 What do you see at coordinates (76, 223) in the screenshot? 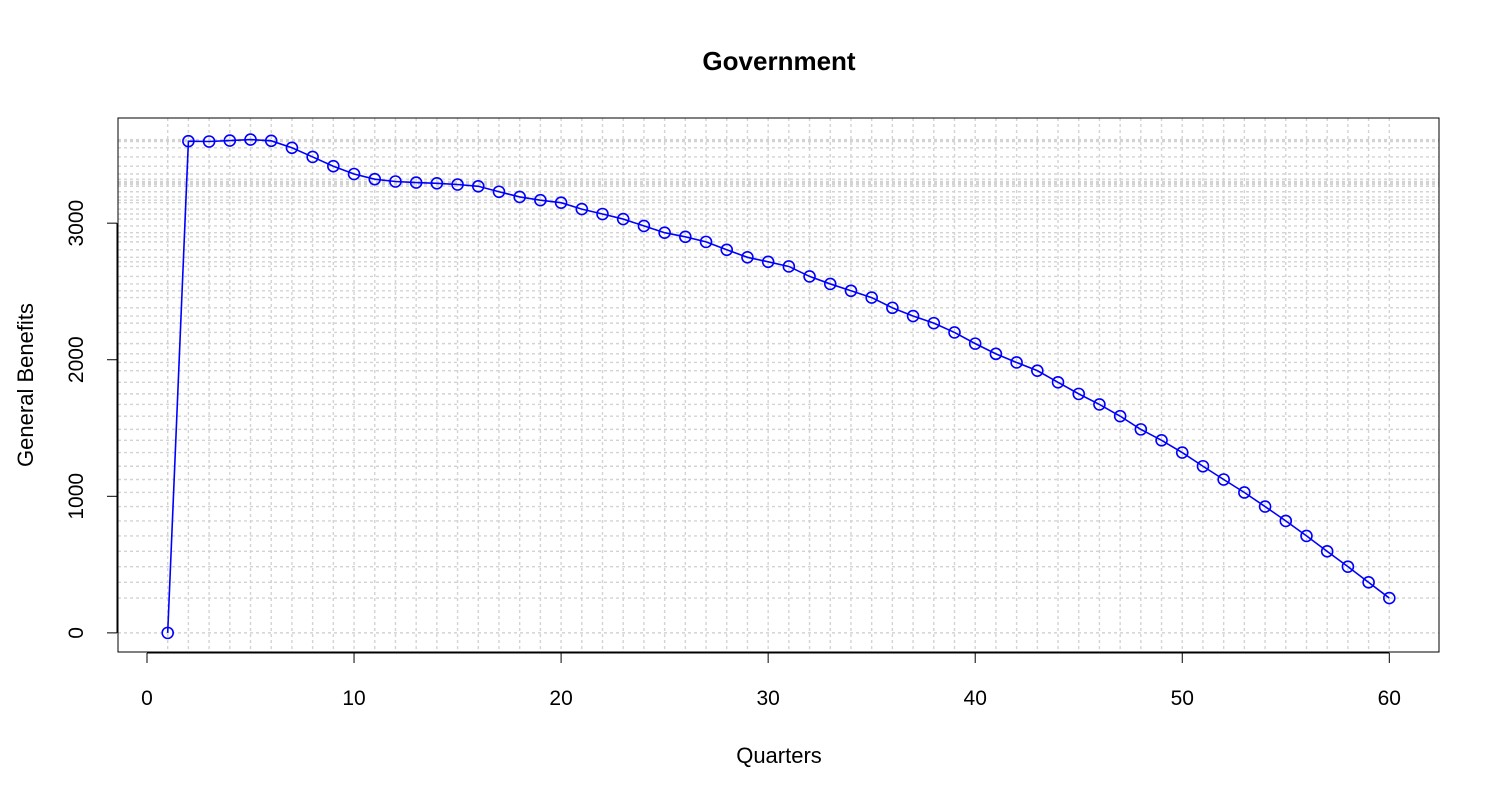
I see `y-tick-label: 3000` at bounding box center [76, 223].